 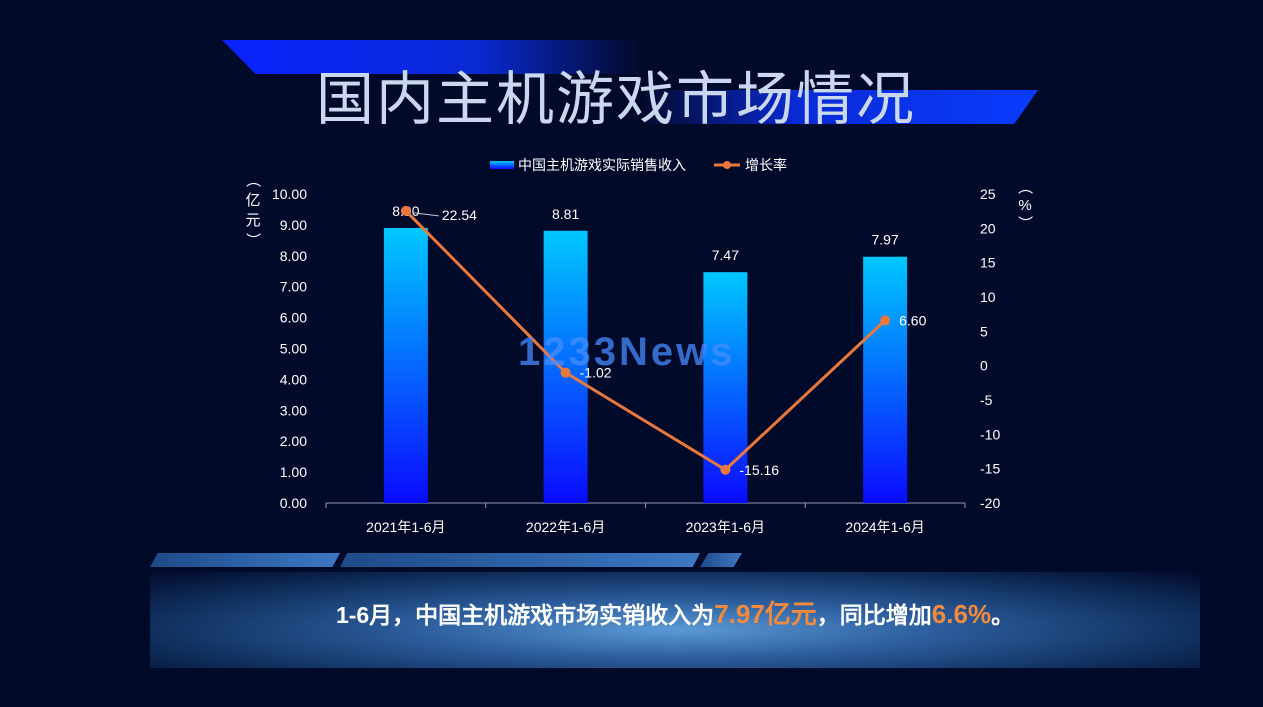 What do you see at coordinates (1024, 186) in the screenshot?
I see `y-right-axis-title-char: （` at bounding box center [1024, 186].